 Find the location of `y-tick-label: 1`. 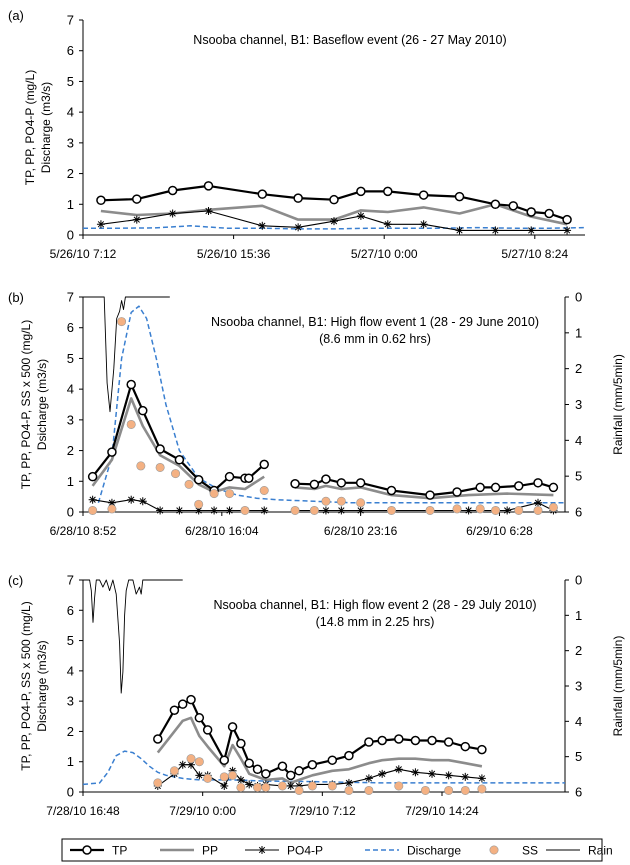

y-tick-label: 1 is located at coordinates (70, 204).